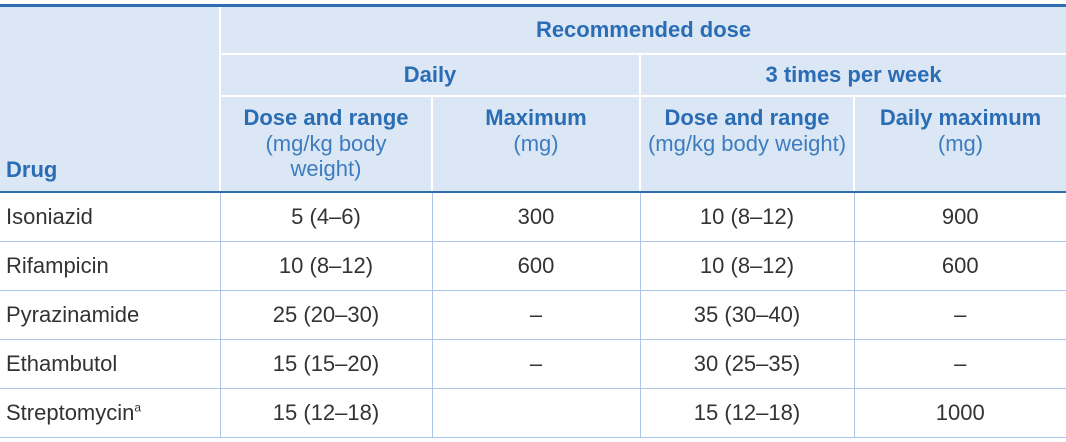 The width and height of the screenshot is (1066, 442). I want to click on column-header: Daily maximum (mg), so click(959, 144).